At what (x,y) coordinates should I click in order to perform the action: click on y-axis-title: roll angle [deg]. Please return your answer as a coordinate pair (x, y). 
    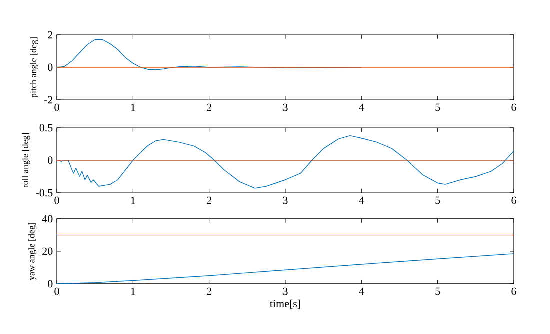
    Looking at the image, I should click on (26, 160).